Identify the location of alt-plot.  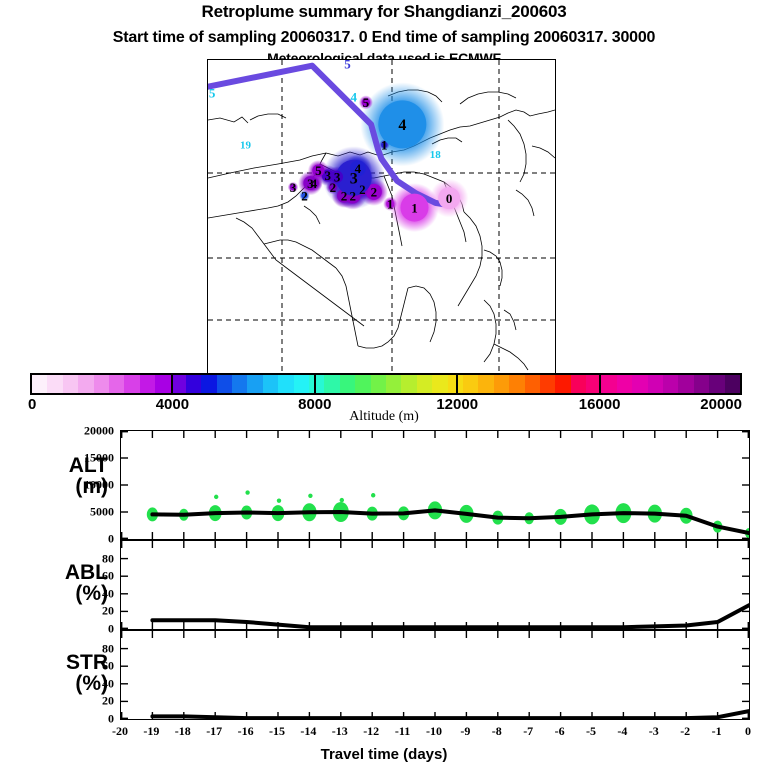
(435, 485).